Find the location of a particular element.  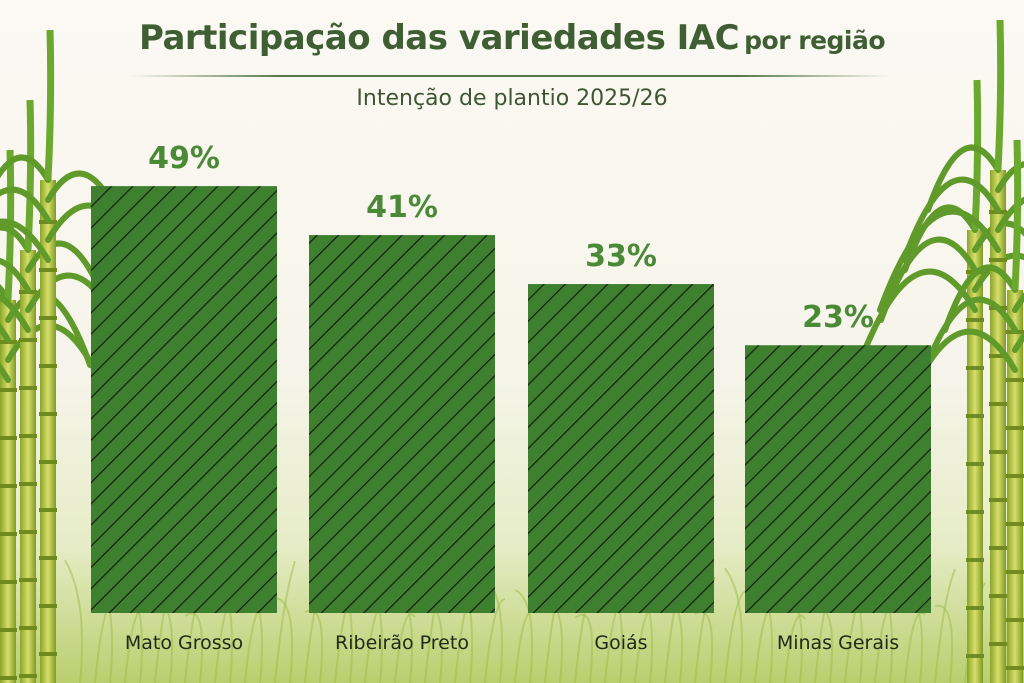

value-label: 33% is located at coordinates (621, 256).